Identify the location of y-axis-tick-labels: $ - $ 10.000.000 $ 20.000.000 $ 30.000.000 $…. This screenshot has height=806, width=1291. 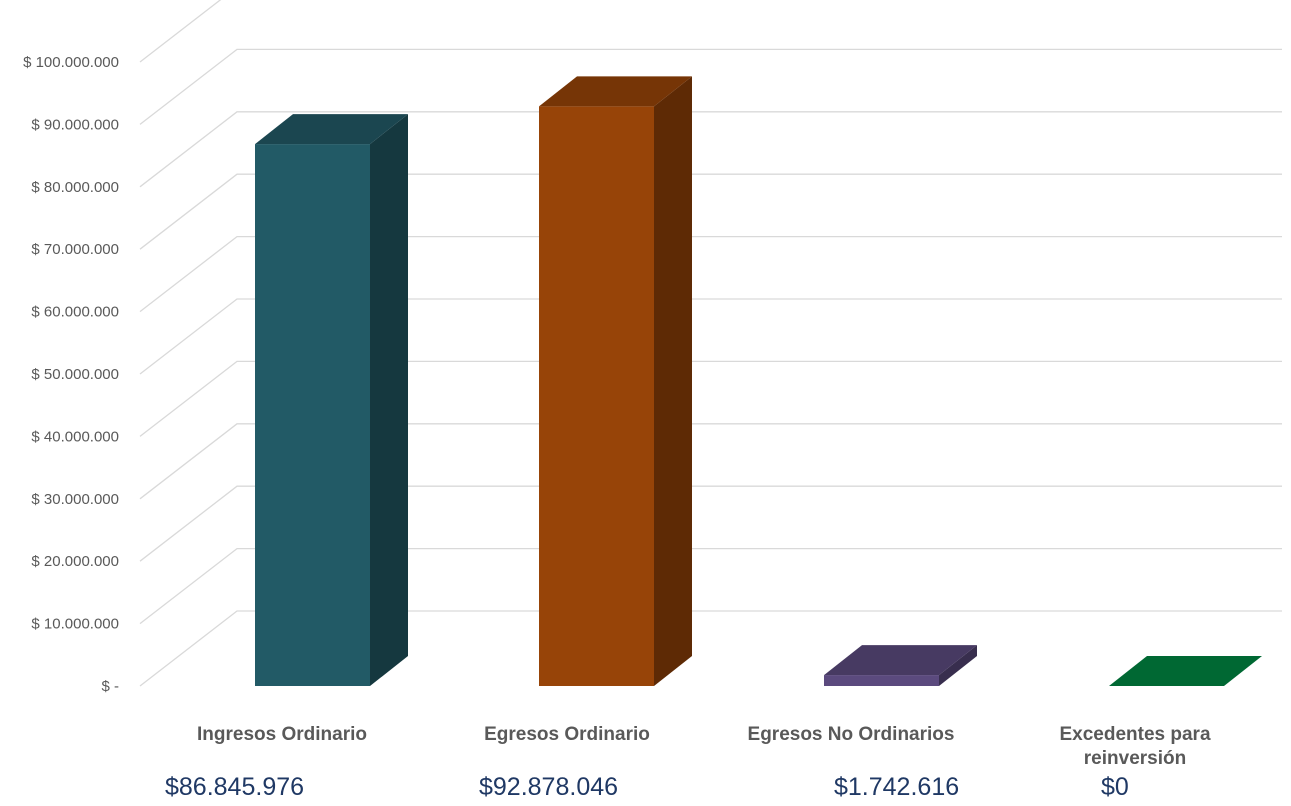
(71, 374).